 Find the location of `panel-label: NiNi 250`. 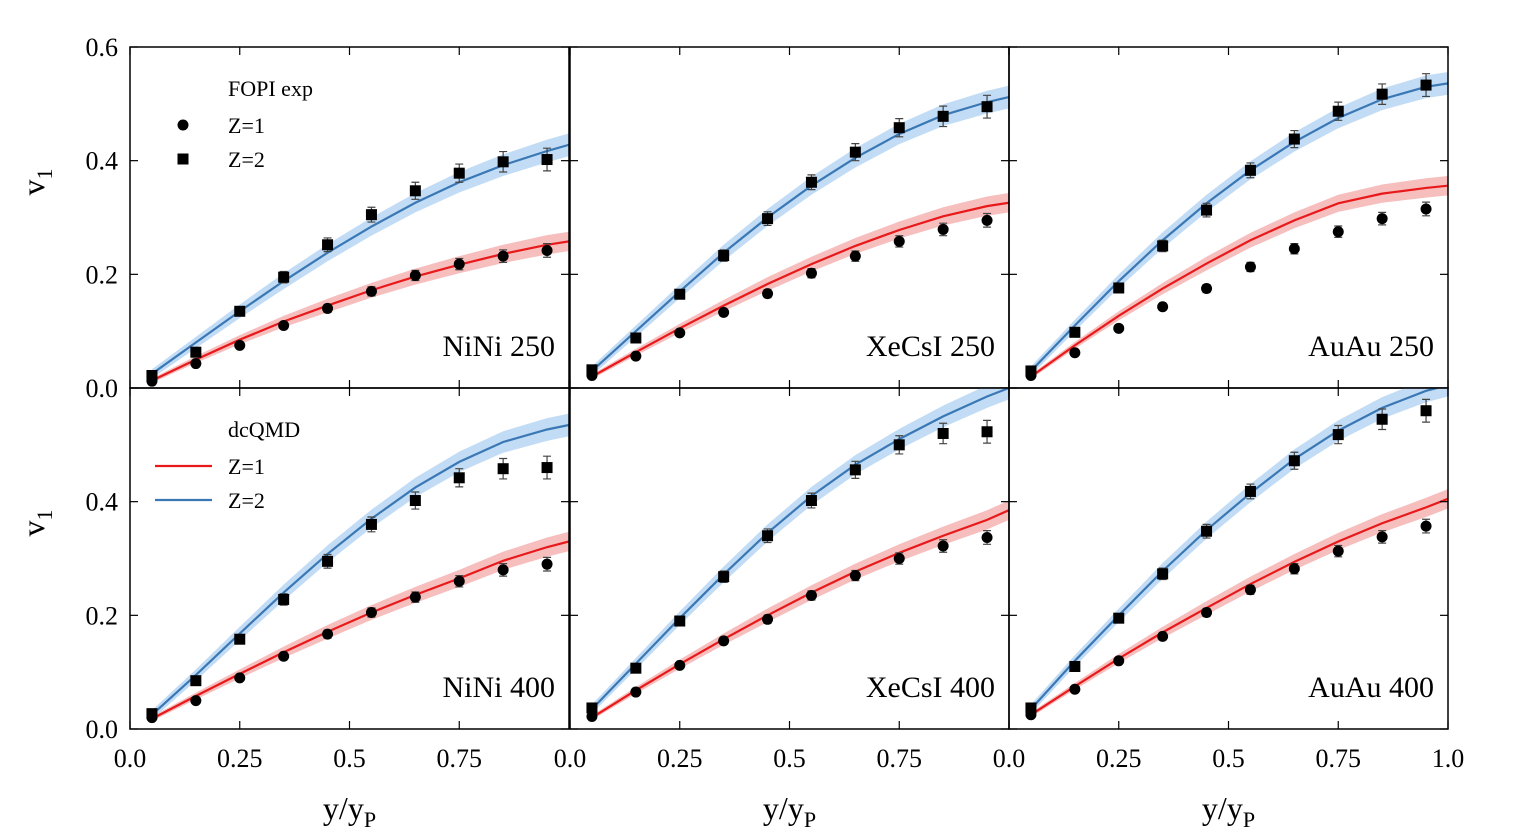

panel-label: NiNi 250 is located at coordinates (499, 346).